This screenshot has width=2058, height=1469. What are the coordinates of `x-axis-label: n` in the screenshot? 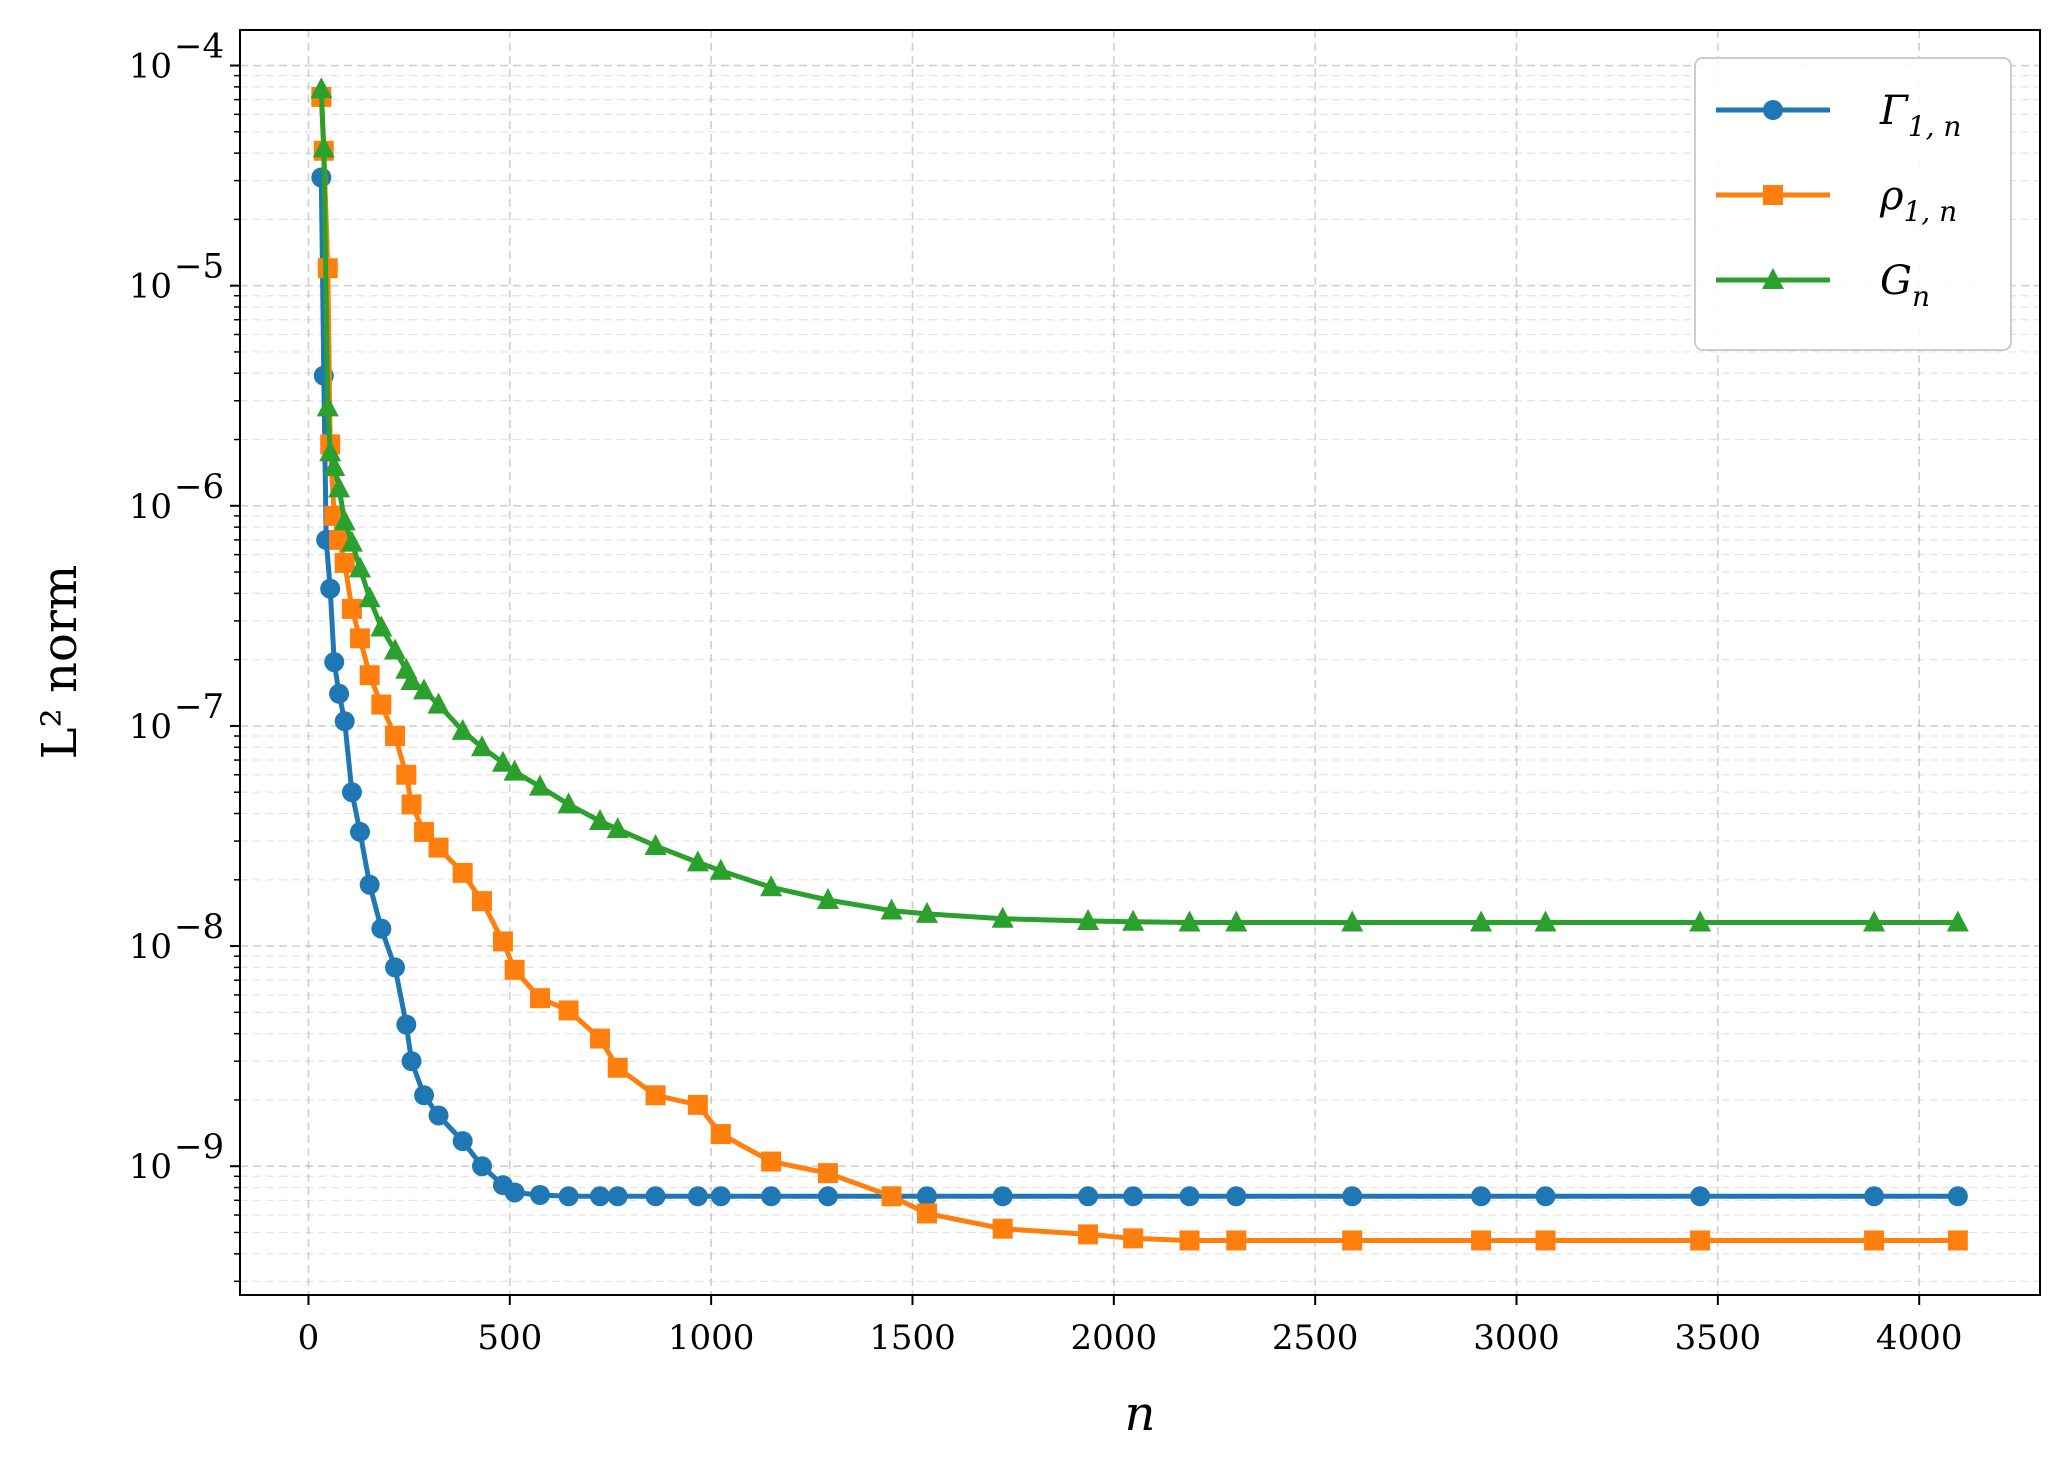 It's located at (1140, 1414).